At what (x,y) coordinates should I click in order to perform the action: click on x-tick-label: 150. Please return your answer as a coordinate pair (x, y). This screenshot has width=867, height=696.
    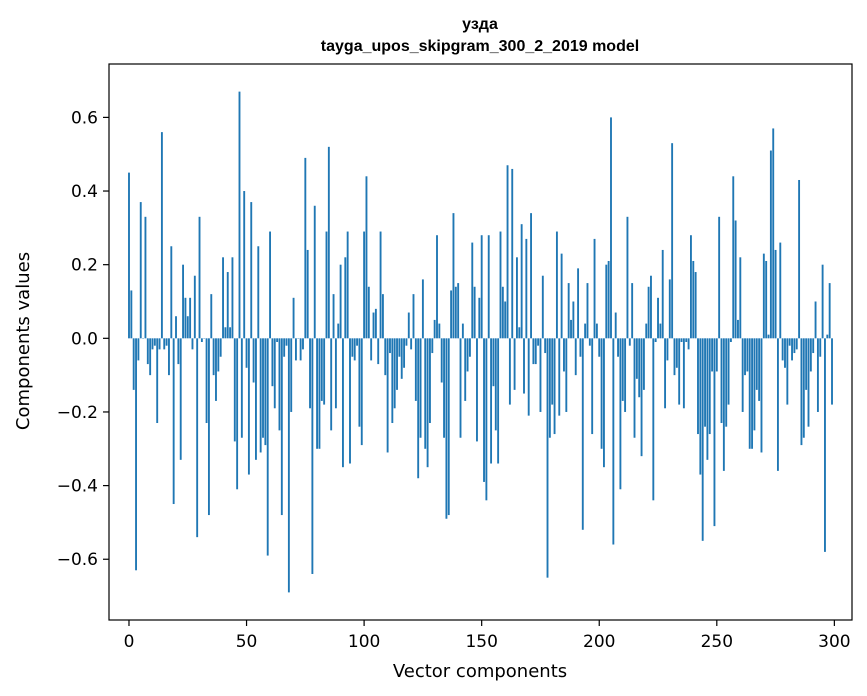
    Looking at the image, I should click on (481, 642).